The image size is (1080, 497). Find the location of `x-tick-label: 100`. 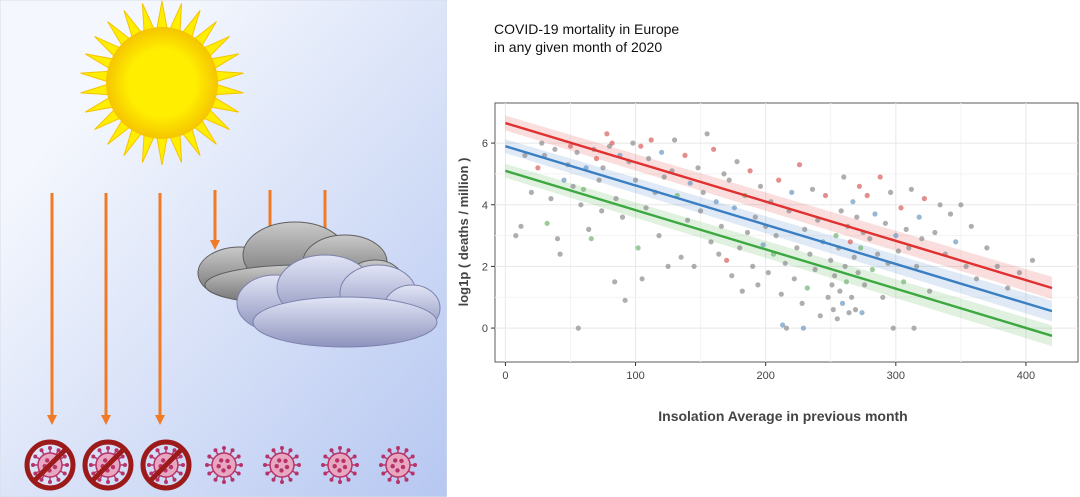

x-tick-label: 100 is located at coordinates (635, 376).